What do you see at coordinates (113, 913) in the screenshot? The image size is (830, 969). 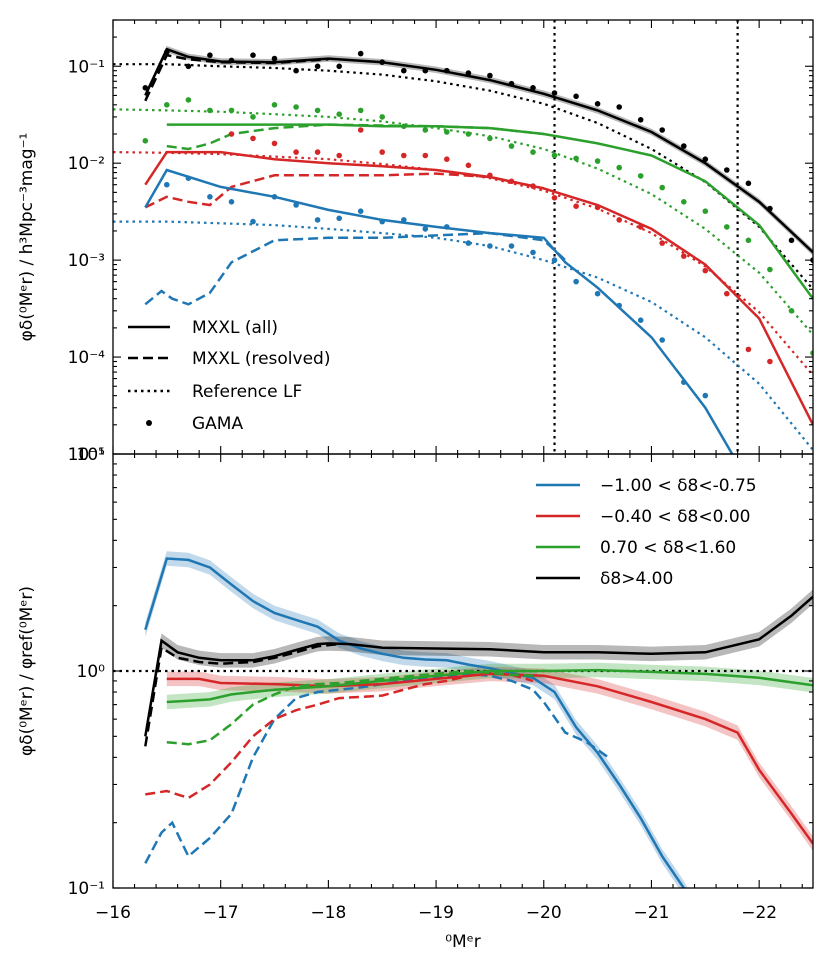 I see `x-tick-label: −16` at bounding box center [113, 913].